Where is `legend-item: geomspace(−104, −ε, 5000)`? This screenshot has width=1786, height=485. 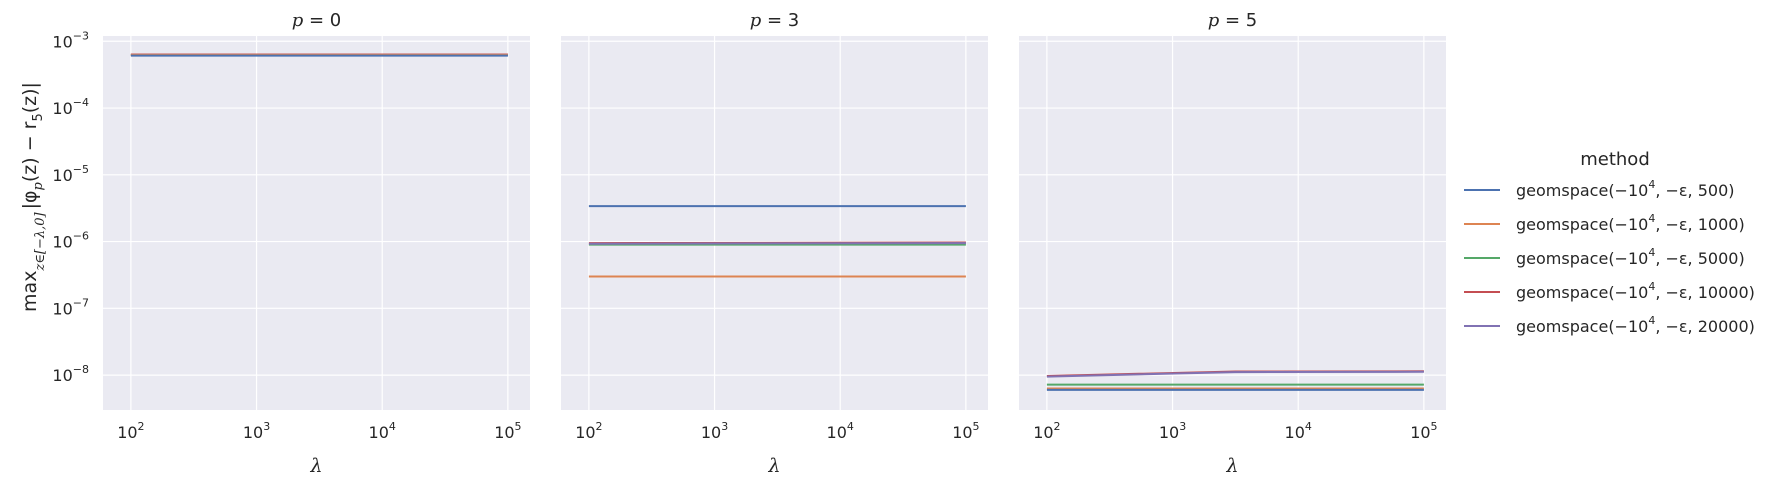
legend-item: geomspace(−104, −ε, 5000) is located at coordinates (1604, 257).